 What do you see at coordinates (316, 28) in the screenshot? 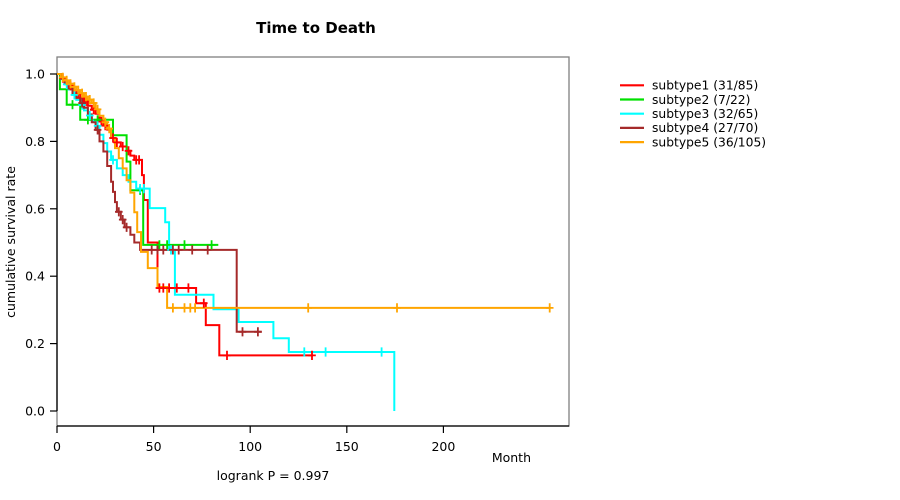
I see `chart-title: Time to Death` at bounding box center [316, 28].